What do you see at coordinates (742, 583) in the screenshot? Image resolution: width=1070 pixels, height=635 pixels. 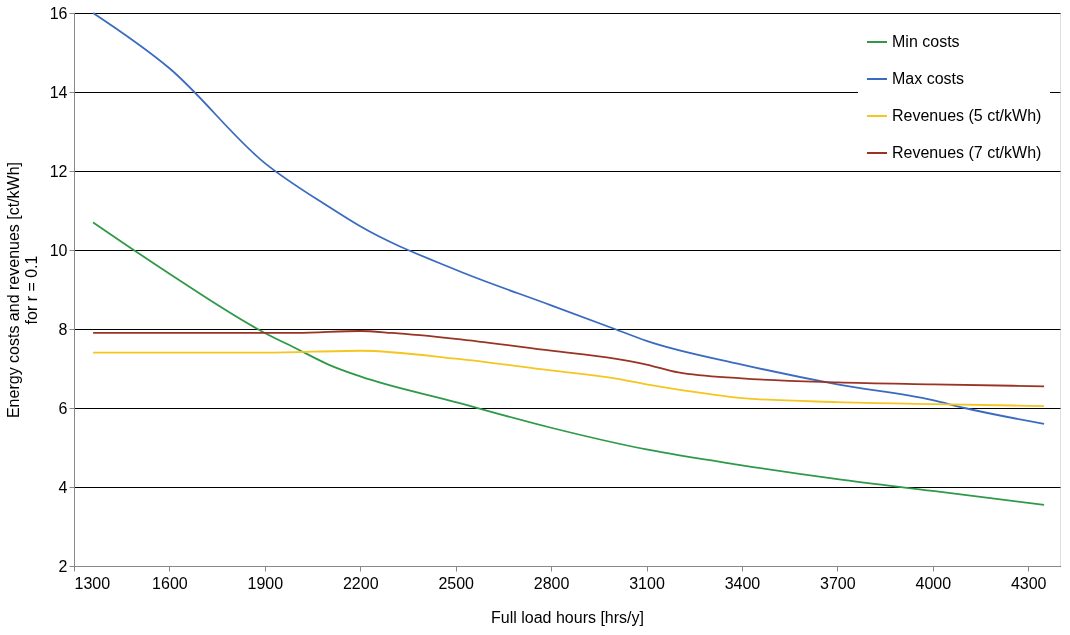 I see `x-tick-label: 3400` at bounding box center [742, 583].